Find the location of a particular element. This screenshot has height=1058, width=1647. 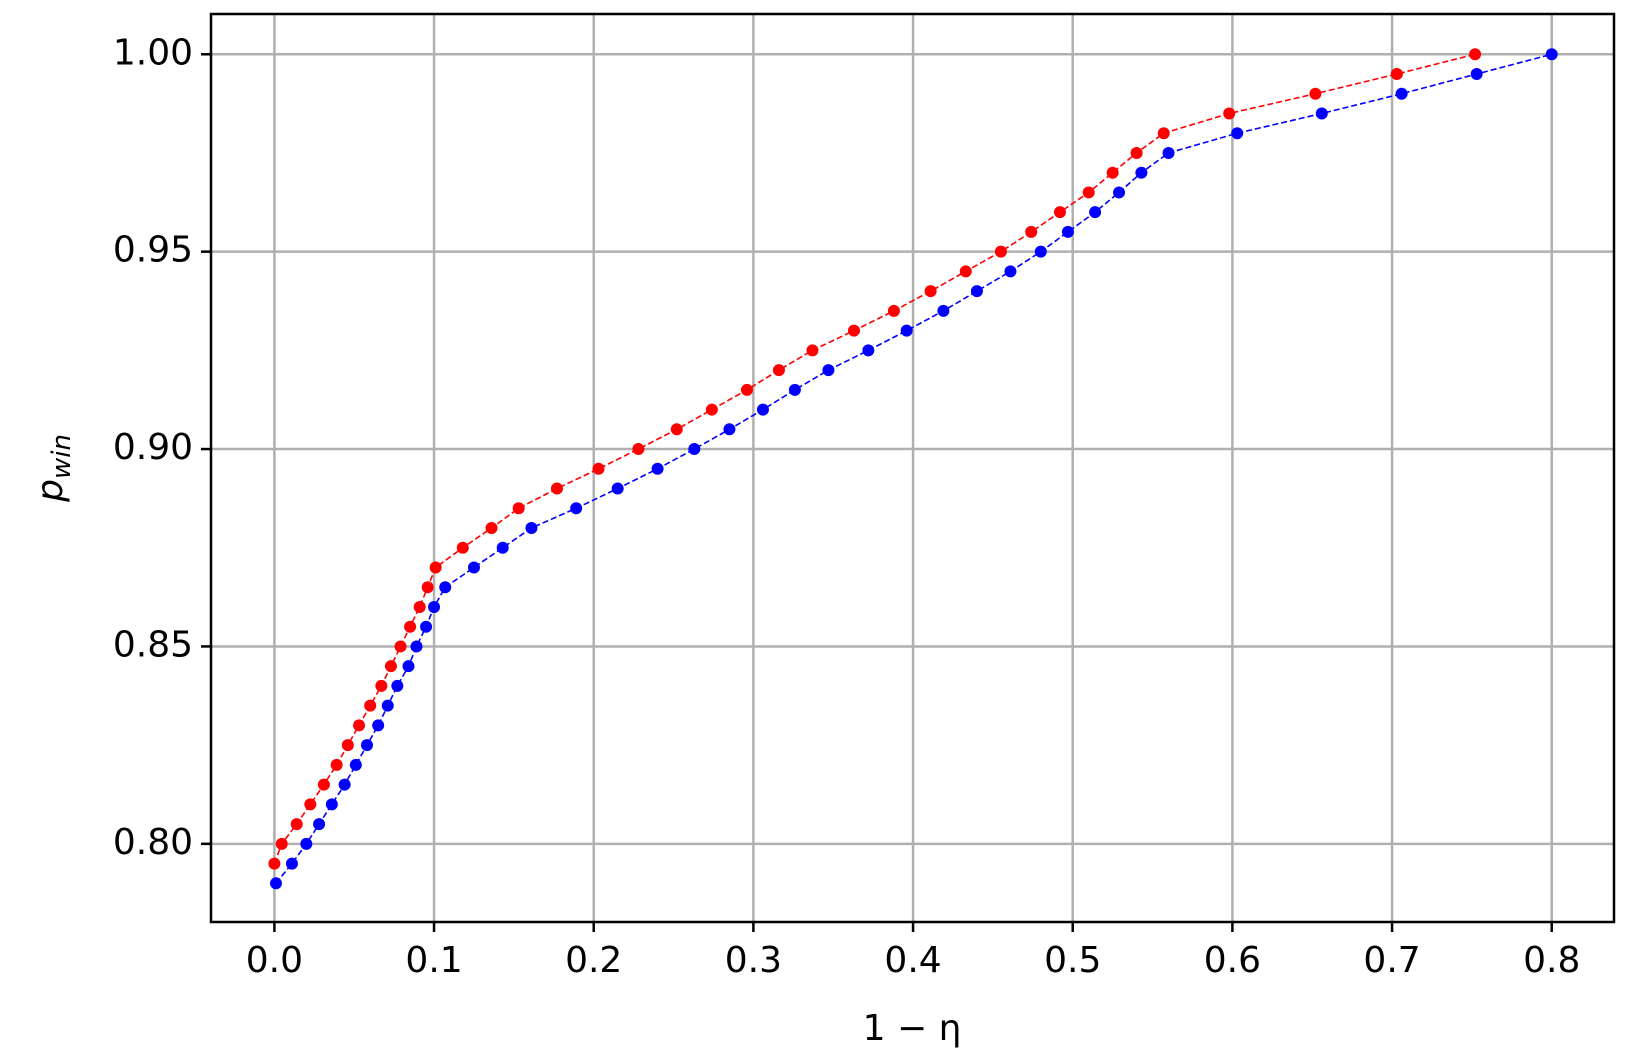

x-tick-label: 0.0 is located at coordinates (274, 960).